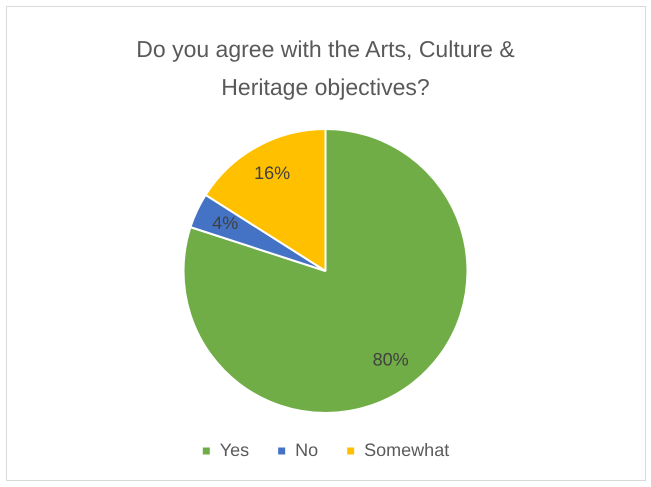  What do you see at coordinates (235, 450) in the screenshot?
I see `legend-label: Yes` at bounding box center [235, 450].